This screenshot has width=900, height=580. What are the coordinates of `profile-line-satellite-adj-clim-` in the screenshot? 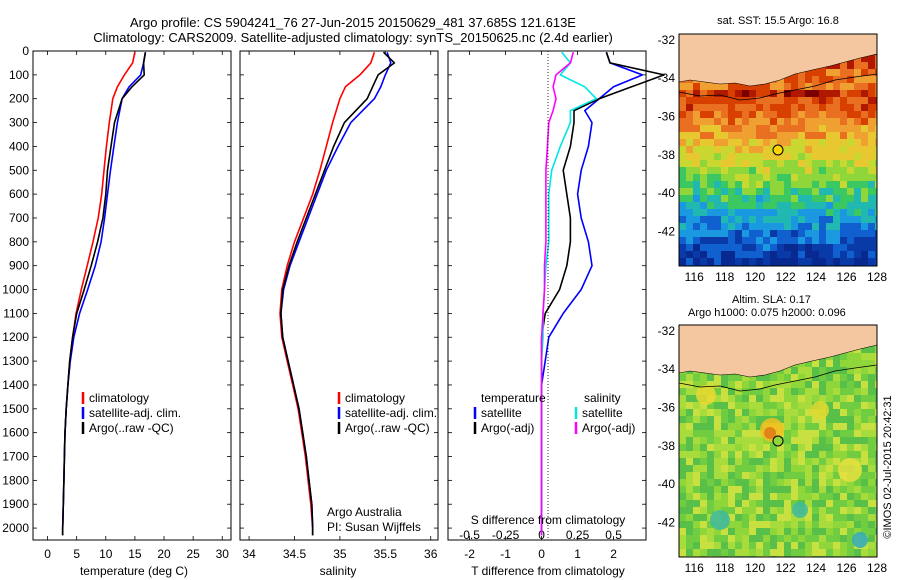 It's located at (336, 293).